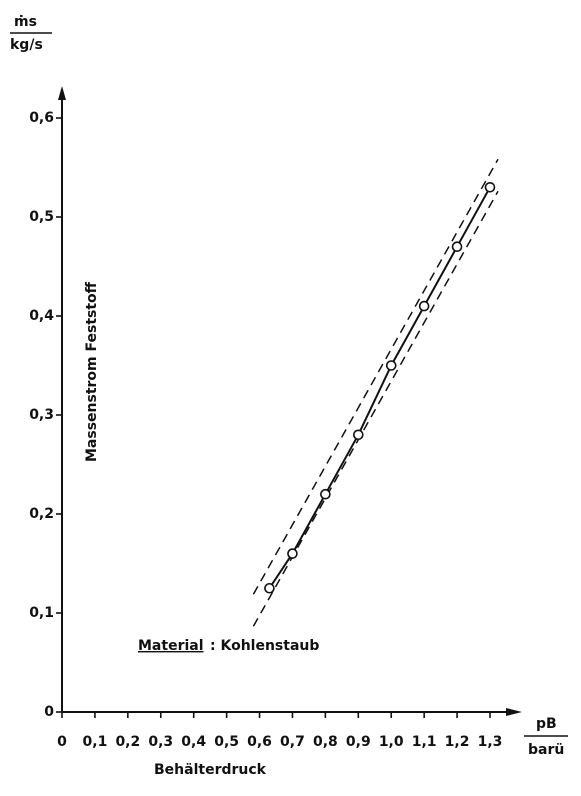 Image resolution: width=581 pixels, height=796 pixels. Describe the element at coordinates (92, 371) in the screenshot. I see `y-title: Massenstrom Feststoff` at that location.